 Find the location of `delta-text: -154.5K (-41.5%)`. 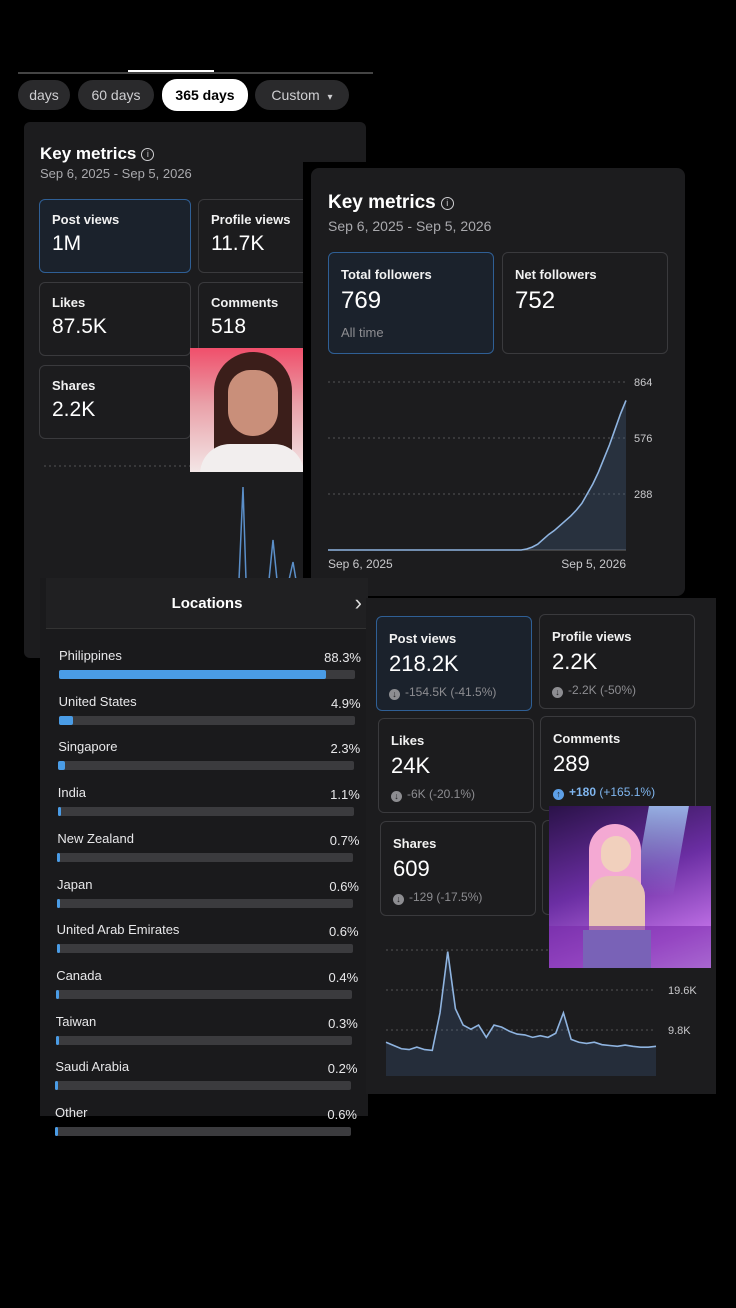

delta-text: -154.5K (-41.5%) is located at coordinates (451, 692).